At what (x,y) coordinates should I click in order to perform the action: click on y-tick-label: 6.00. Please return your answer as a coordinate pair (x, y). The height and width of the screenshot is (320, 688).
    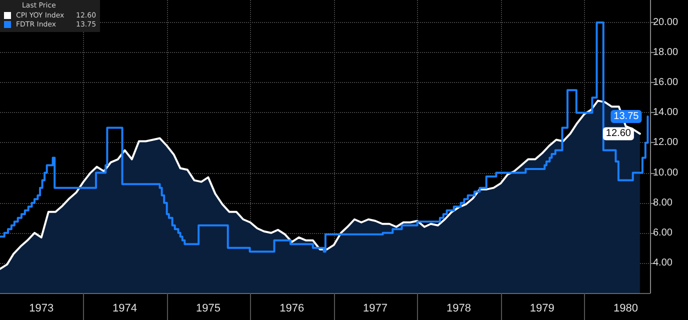
    Looking at the image, I should click on (663, 232).